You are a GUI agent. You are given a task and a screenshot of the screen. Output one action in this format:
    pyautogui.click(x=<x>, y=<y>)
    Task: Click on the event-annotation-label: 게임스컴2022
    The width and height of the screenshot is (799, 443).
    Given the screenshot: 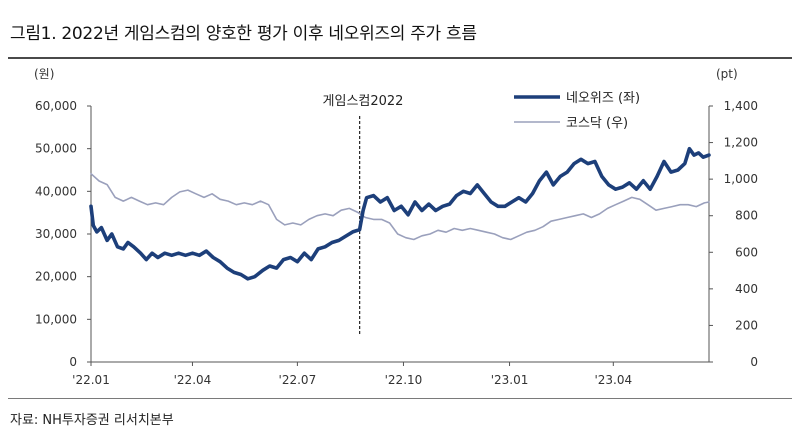 What is the action you would take?
    pyautogui.click(x=363, y=101)
    